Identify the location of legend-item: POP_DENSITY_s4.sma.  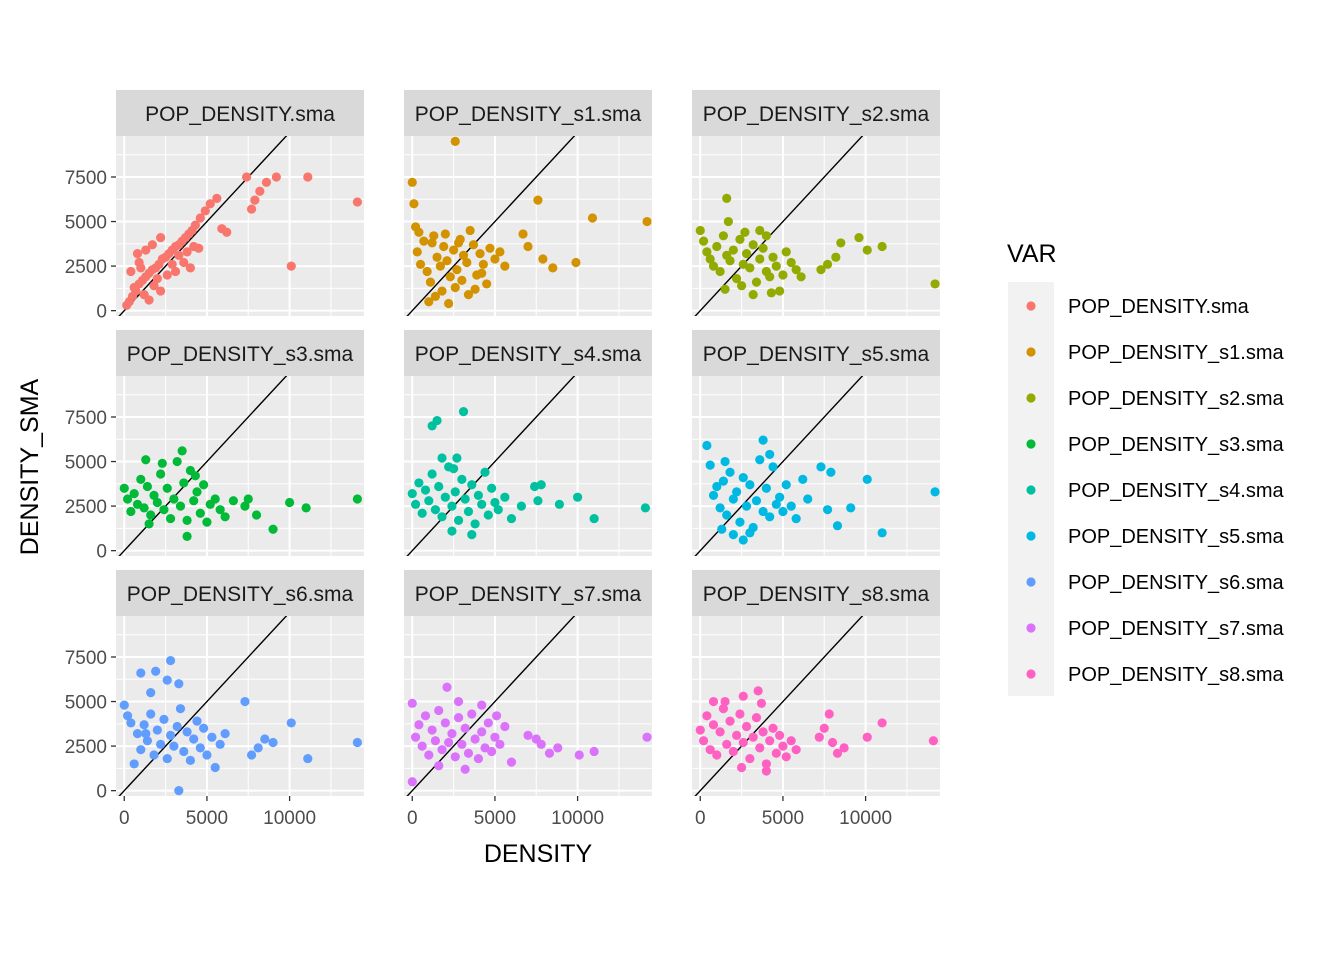
(1155, 491).